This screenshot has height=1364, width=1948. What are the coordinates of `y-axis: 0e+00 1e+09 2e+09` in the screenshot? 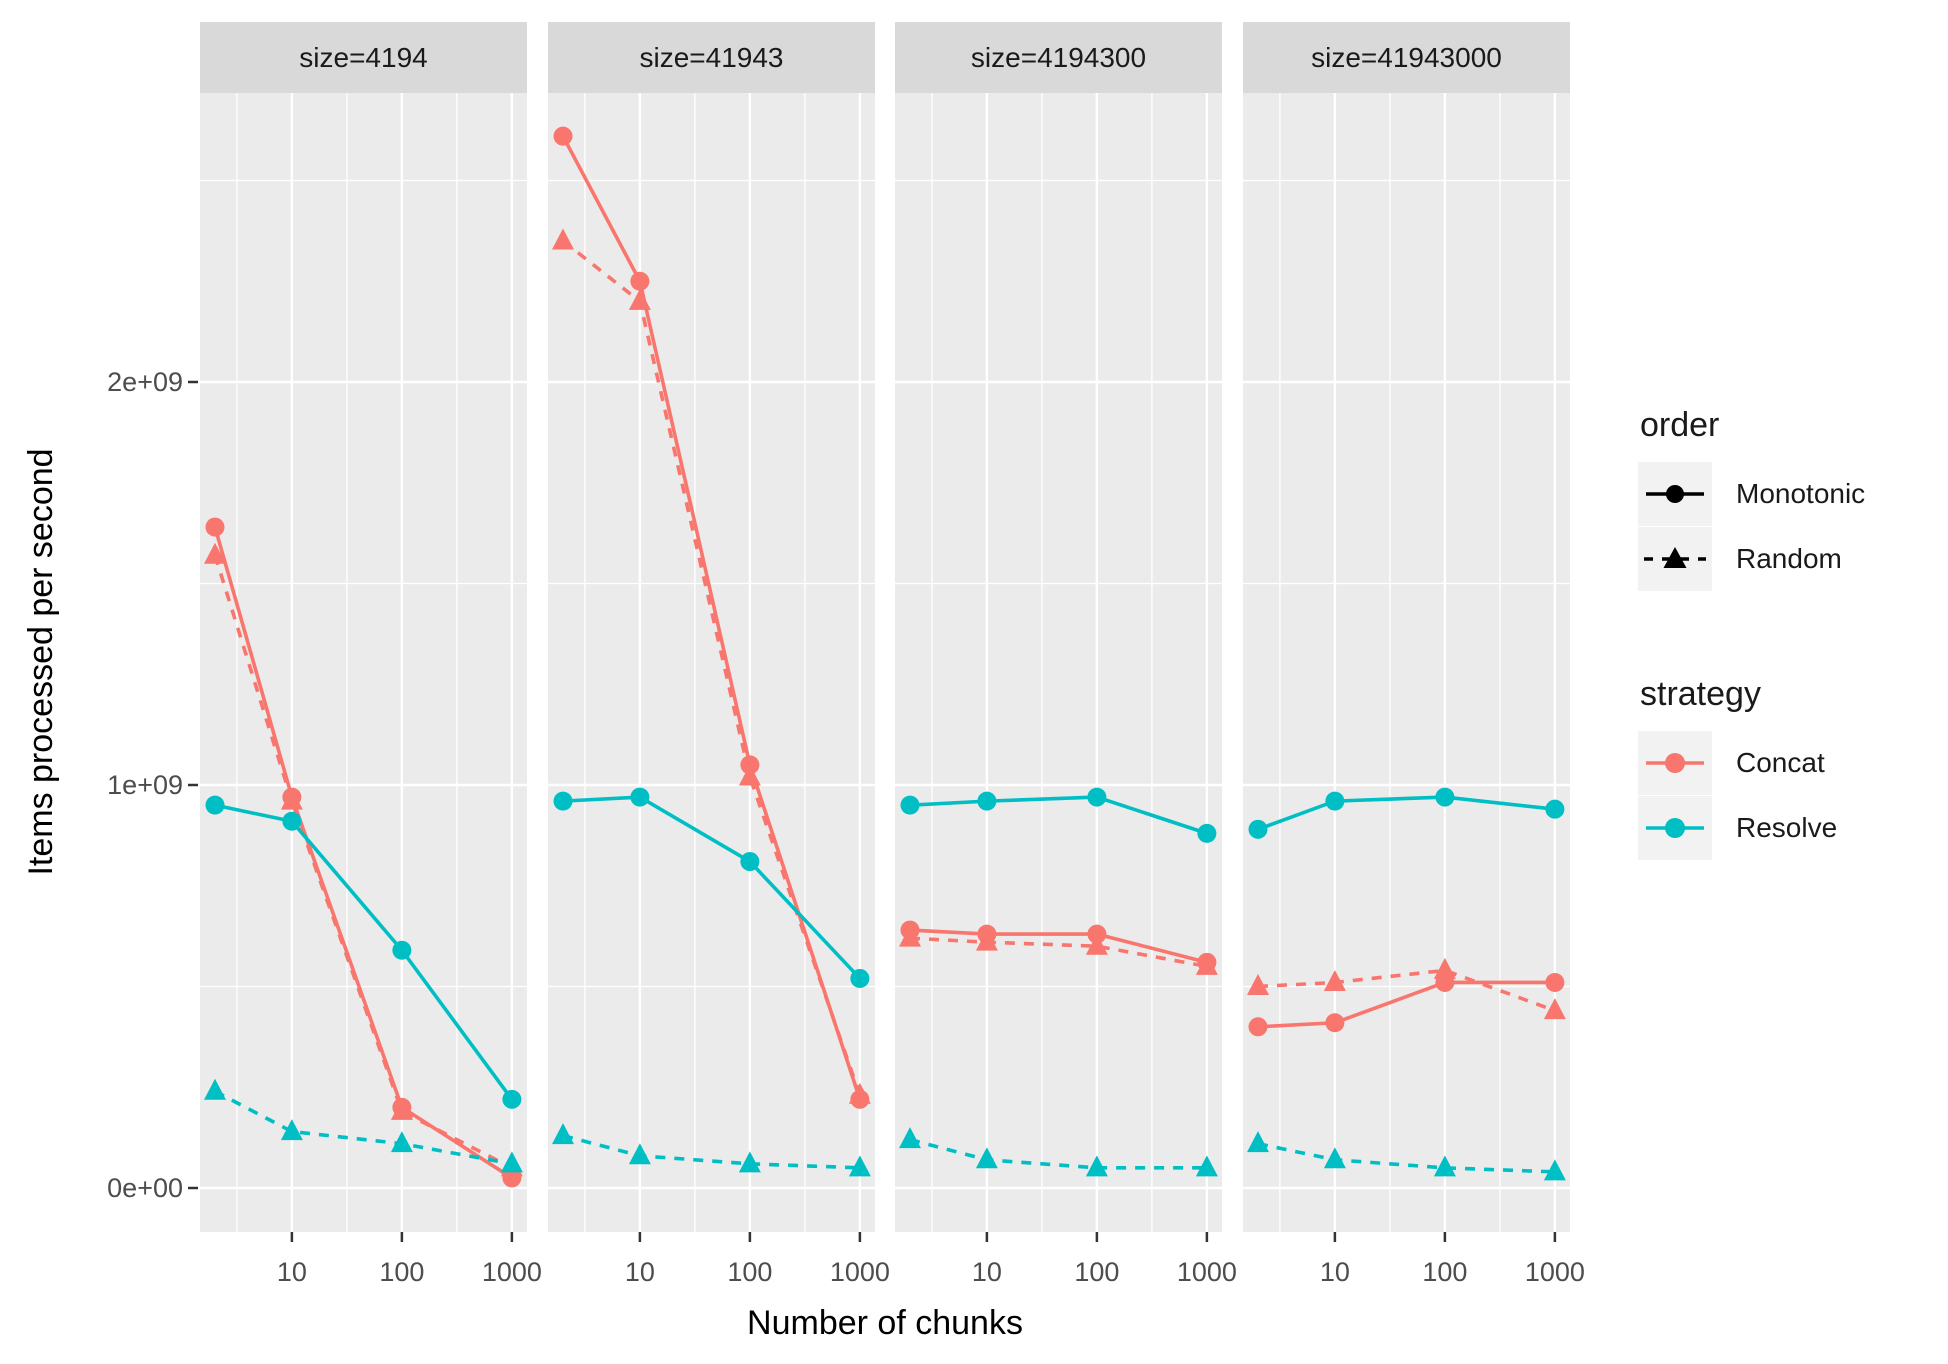 It's located at (152, 785).